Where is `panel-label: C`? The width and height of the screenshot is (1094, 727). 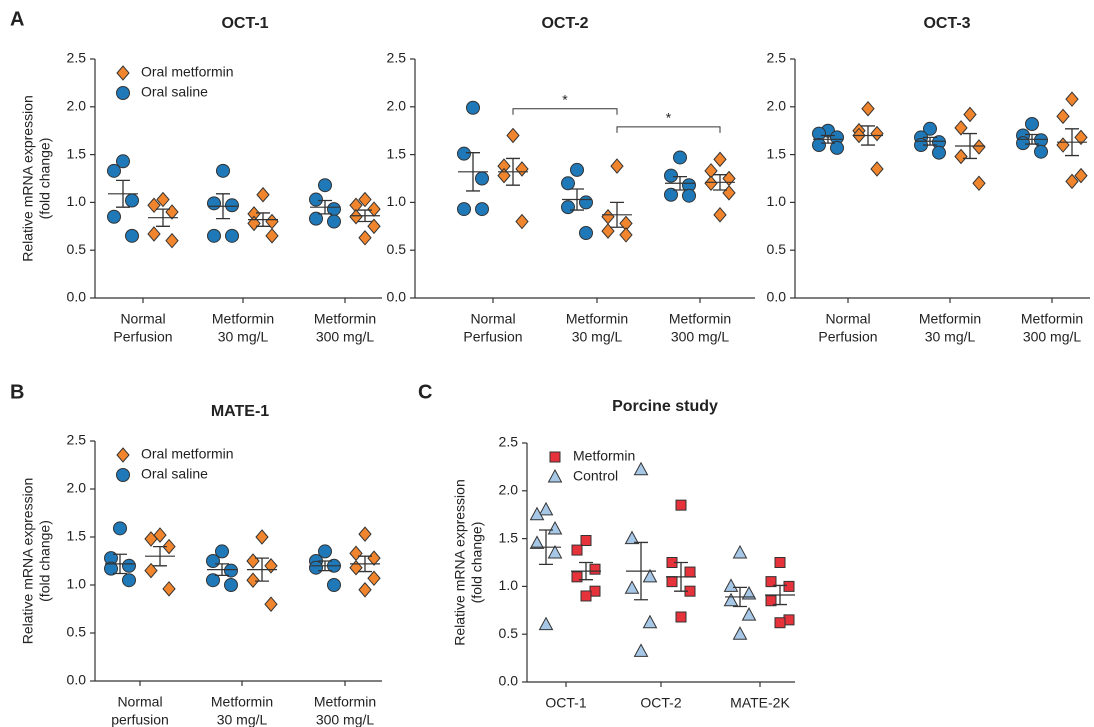 panel-label: C is located at coordinates (425, 392).